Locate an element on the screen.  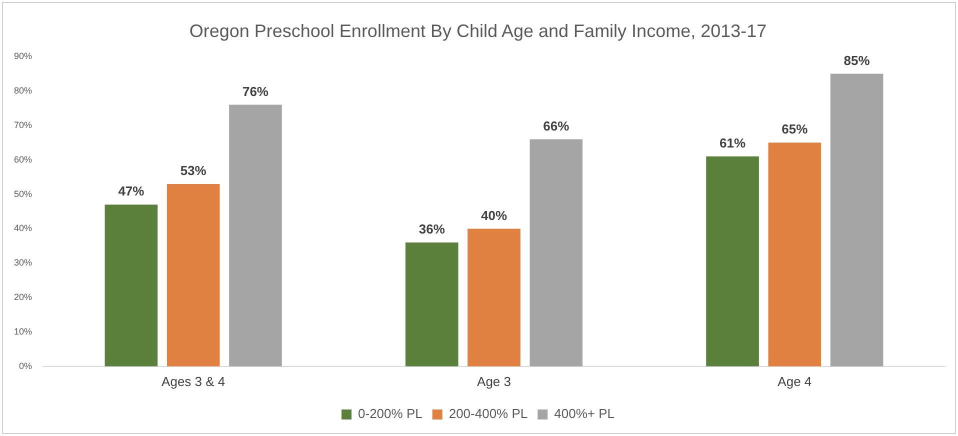
y-tick-label: 0% is located at coordinates (25, 365).